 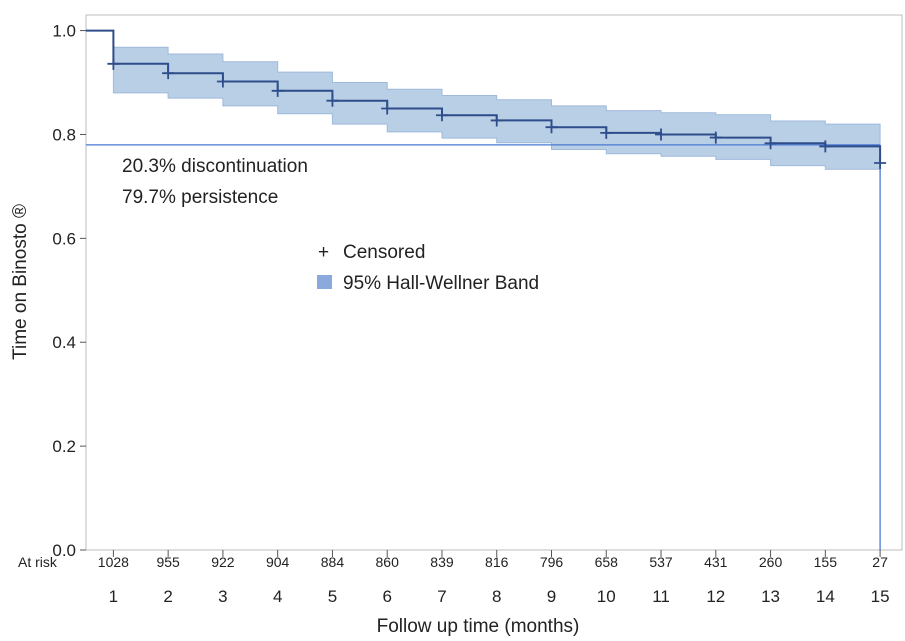 I want to click on at-risk-value: 860, so click(x=388, y=562).